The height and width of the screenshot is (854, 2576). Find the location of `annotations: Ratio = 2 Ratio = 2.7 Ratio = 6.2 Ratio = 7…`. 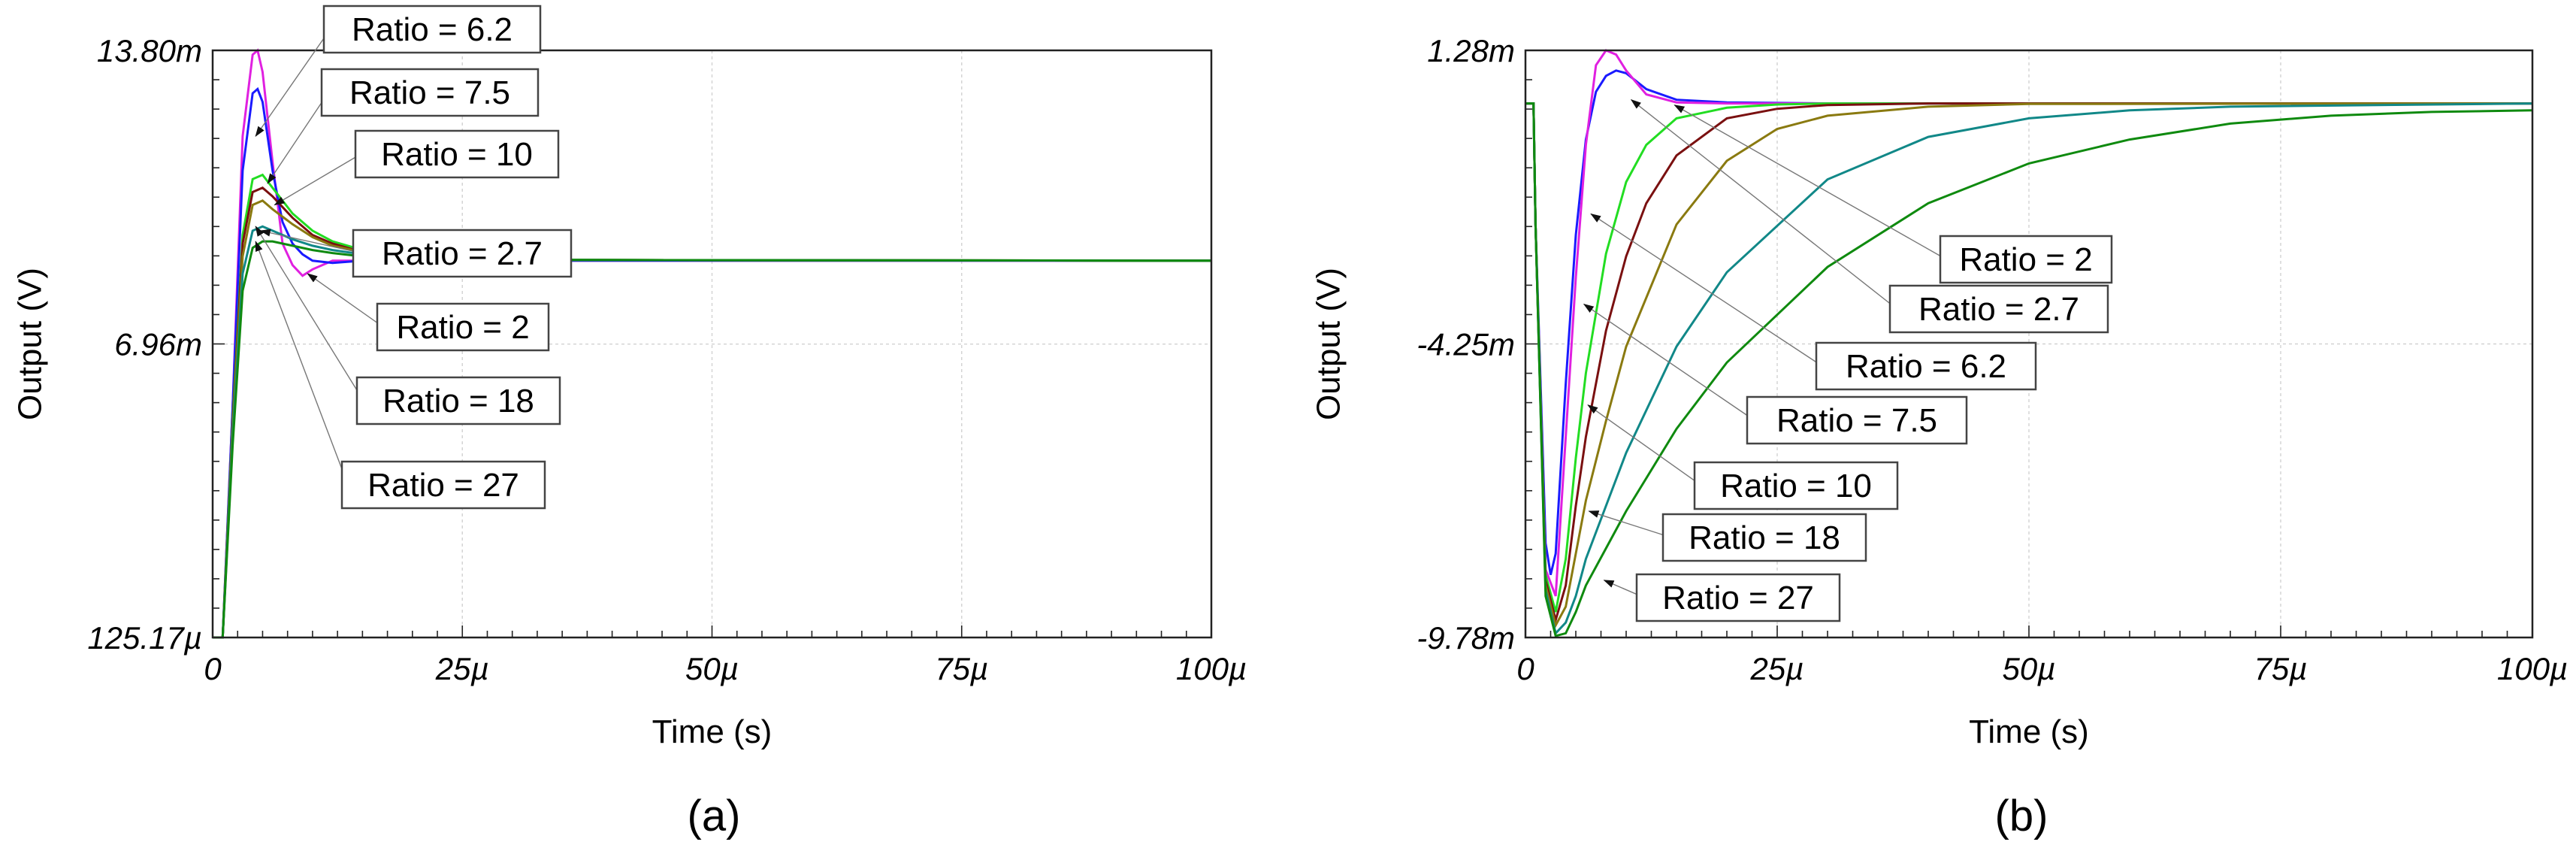

annotations: Ratio = 2 Ratio = 2.7 Ratio = 6.2 Ratio = 7… is located at coordinates (1848, 360).